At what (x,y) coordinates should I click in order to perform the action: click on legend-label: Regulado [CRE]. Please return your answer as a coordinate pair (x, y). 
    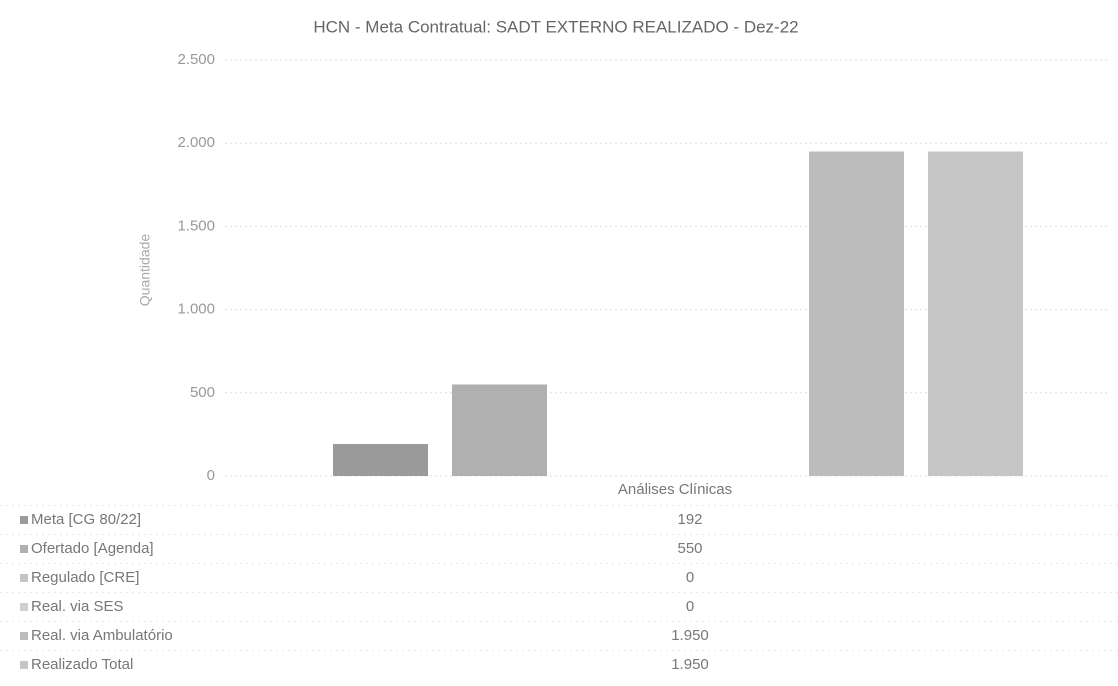
    Looking at the image, I should click on (85, 577).